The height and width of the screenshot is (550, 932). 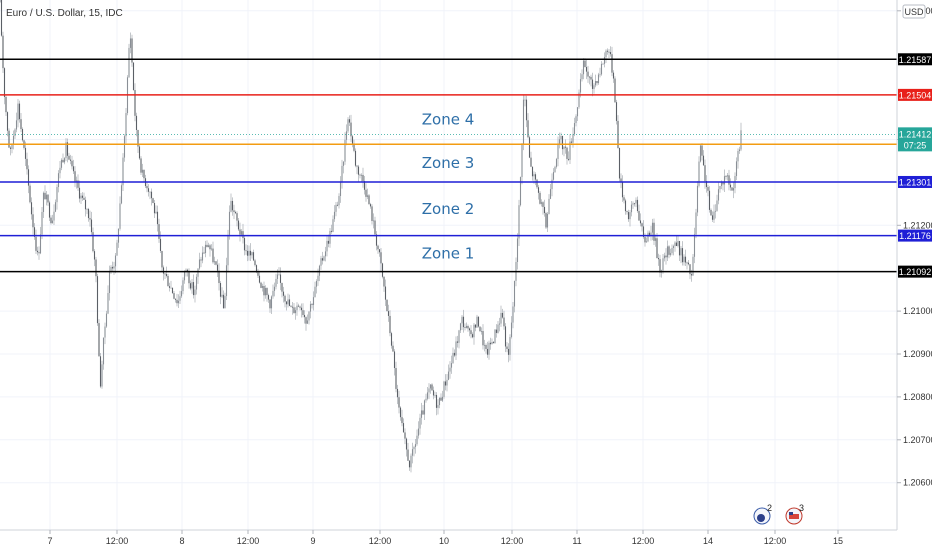 What do you see at coordinates (914, 11) in the screenshot?
I see `currency-button: USD` at bounding box center [914, 11].